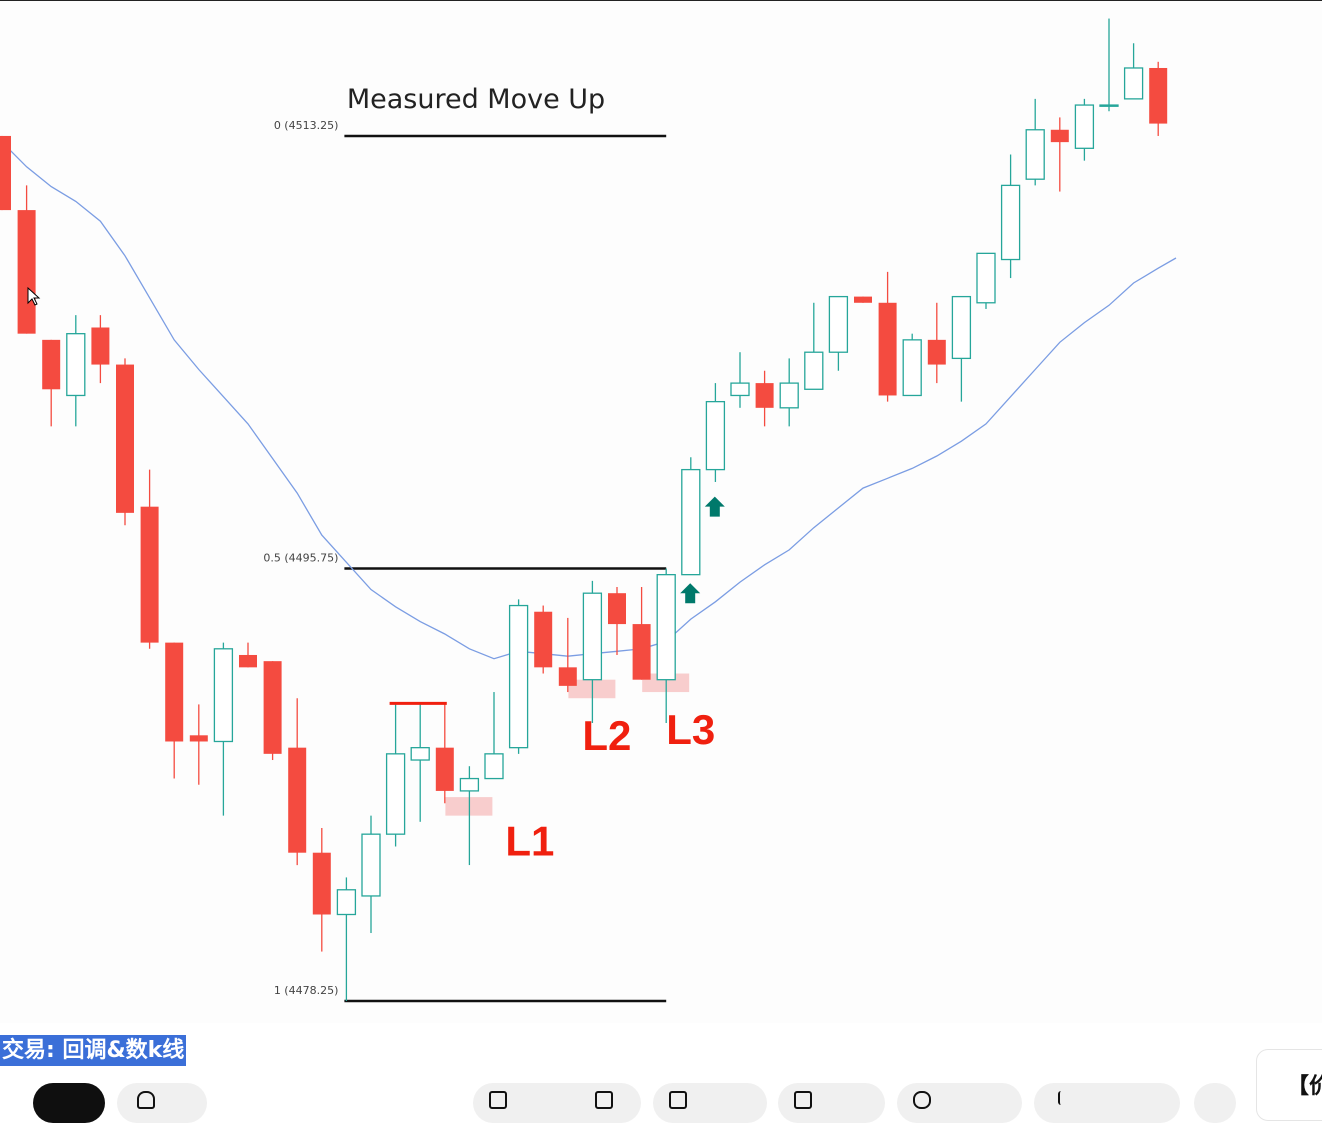 Image resolution: width=1322 pixels, height=1123 pixels. What do you see at coordinates (1289, 1085) in the screenshot?
I see `recommended-video-card: 【价` at bounding box center [1289, 1085].